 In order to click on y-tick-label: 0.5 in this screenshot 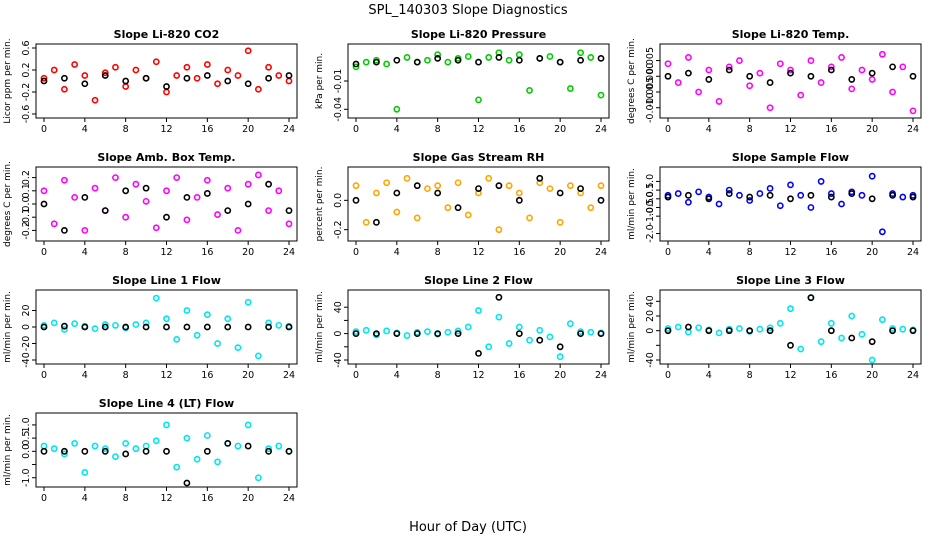, I will do `click(26, 438)`.